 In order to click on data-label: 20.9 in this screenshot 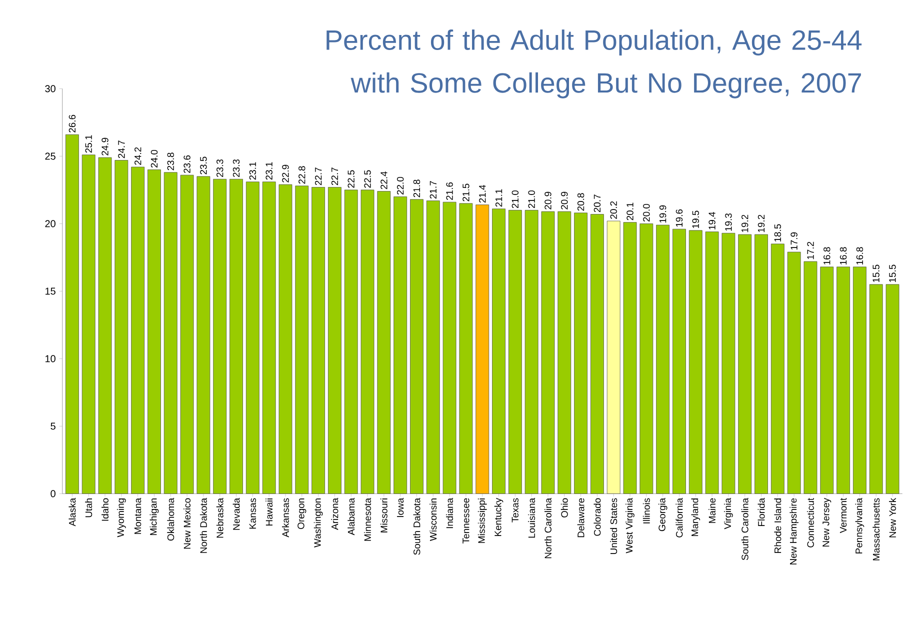, I will do `click(564, 201)`.